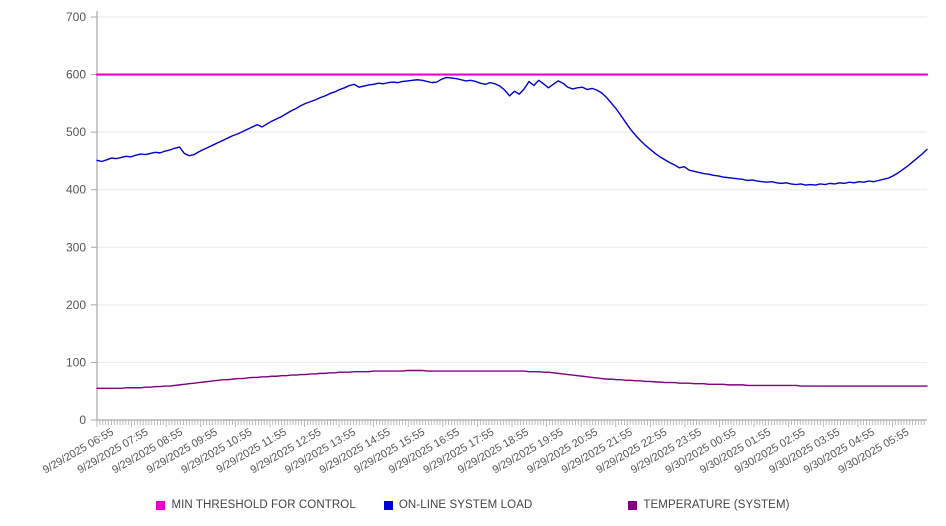 The image size is (946, 526). What do you see at coordinates (76, 190) in the screenshot?
I see `y-axis-tick-label: 400` at bounding box center [76, 190].